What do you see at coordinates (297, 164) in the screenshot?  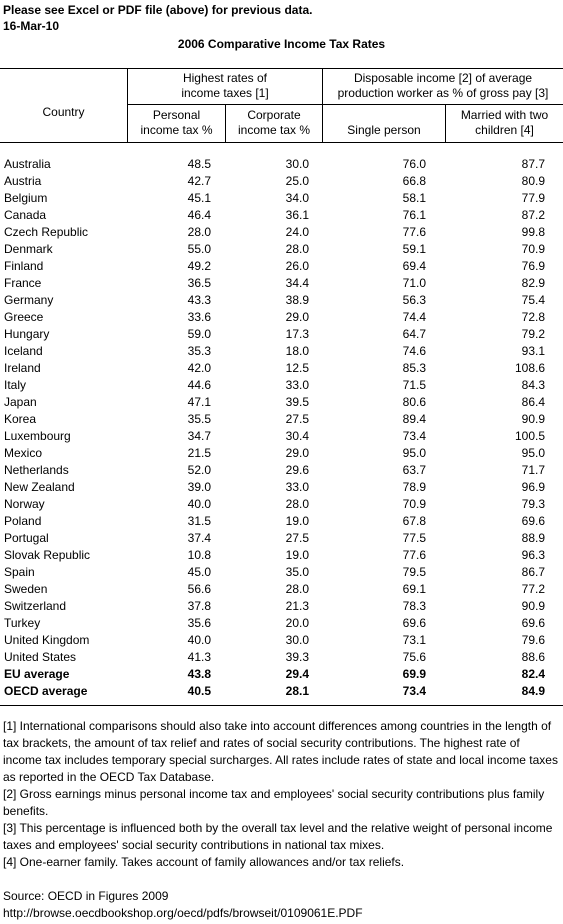 I see `cell-corporate-tax: 30.0` at bounding box center [297, 164].